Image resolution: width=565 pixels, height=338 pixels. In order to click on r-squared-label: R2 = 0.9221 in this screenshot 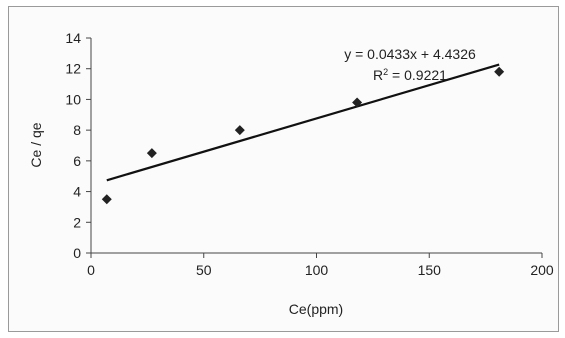, I will do `click(410, 75)`.